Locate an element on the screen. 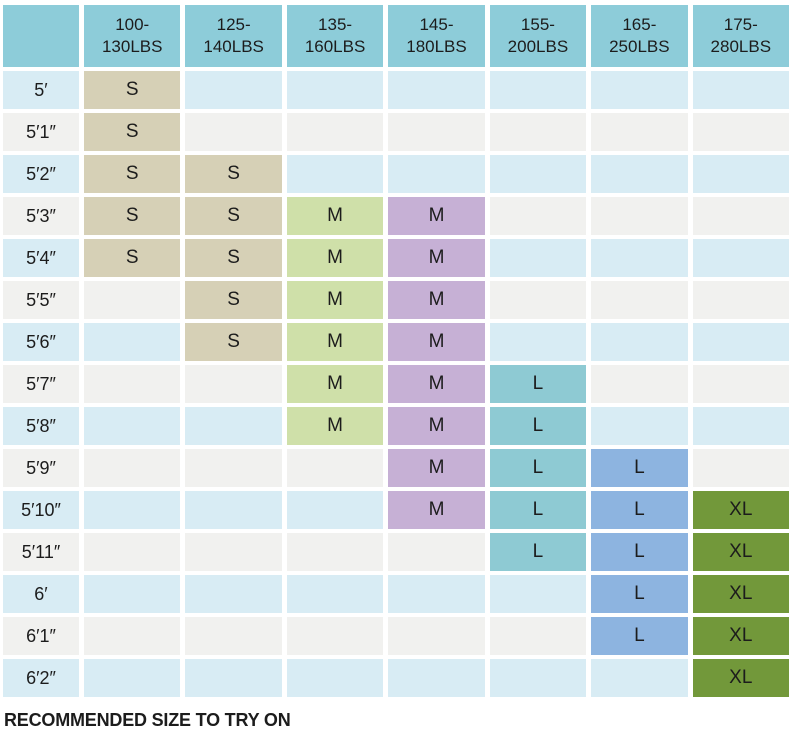 This screenshot has width=790, height=740. row-label: 6′ is located at coordinates (41, 594).